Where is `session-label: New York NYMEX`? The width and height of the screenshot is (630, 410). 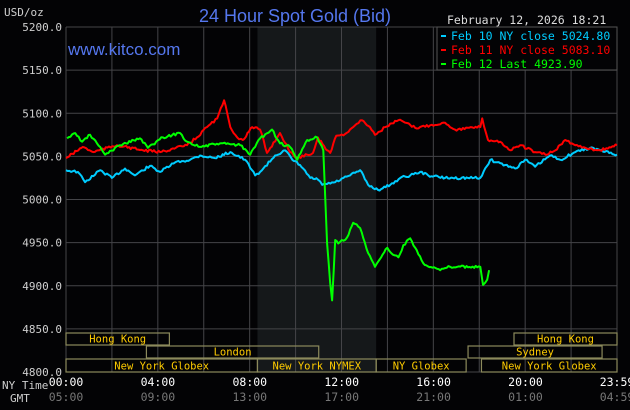
session-label: New York NYMEX is located at coordinates (317, 367).